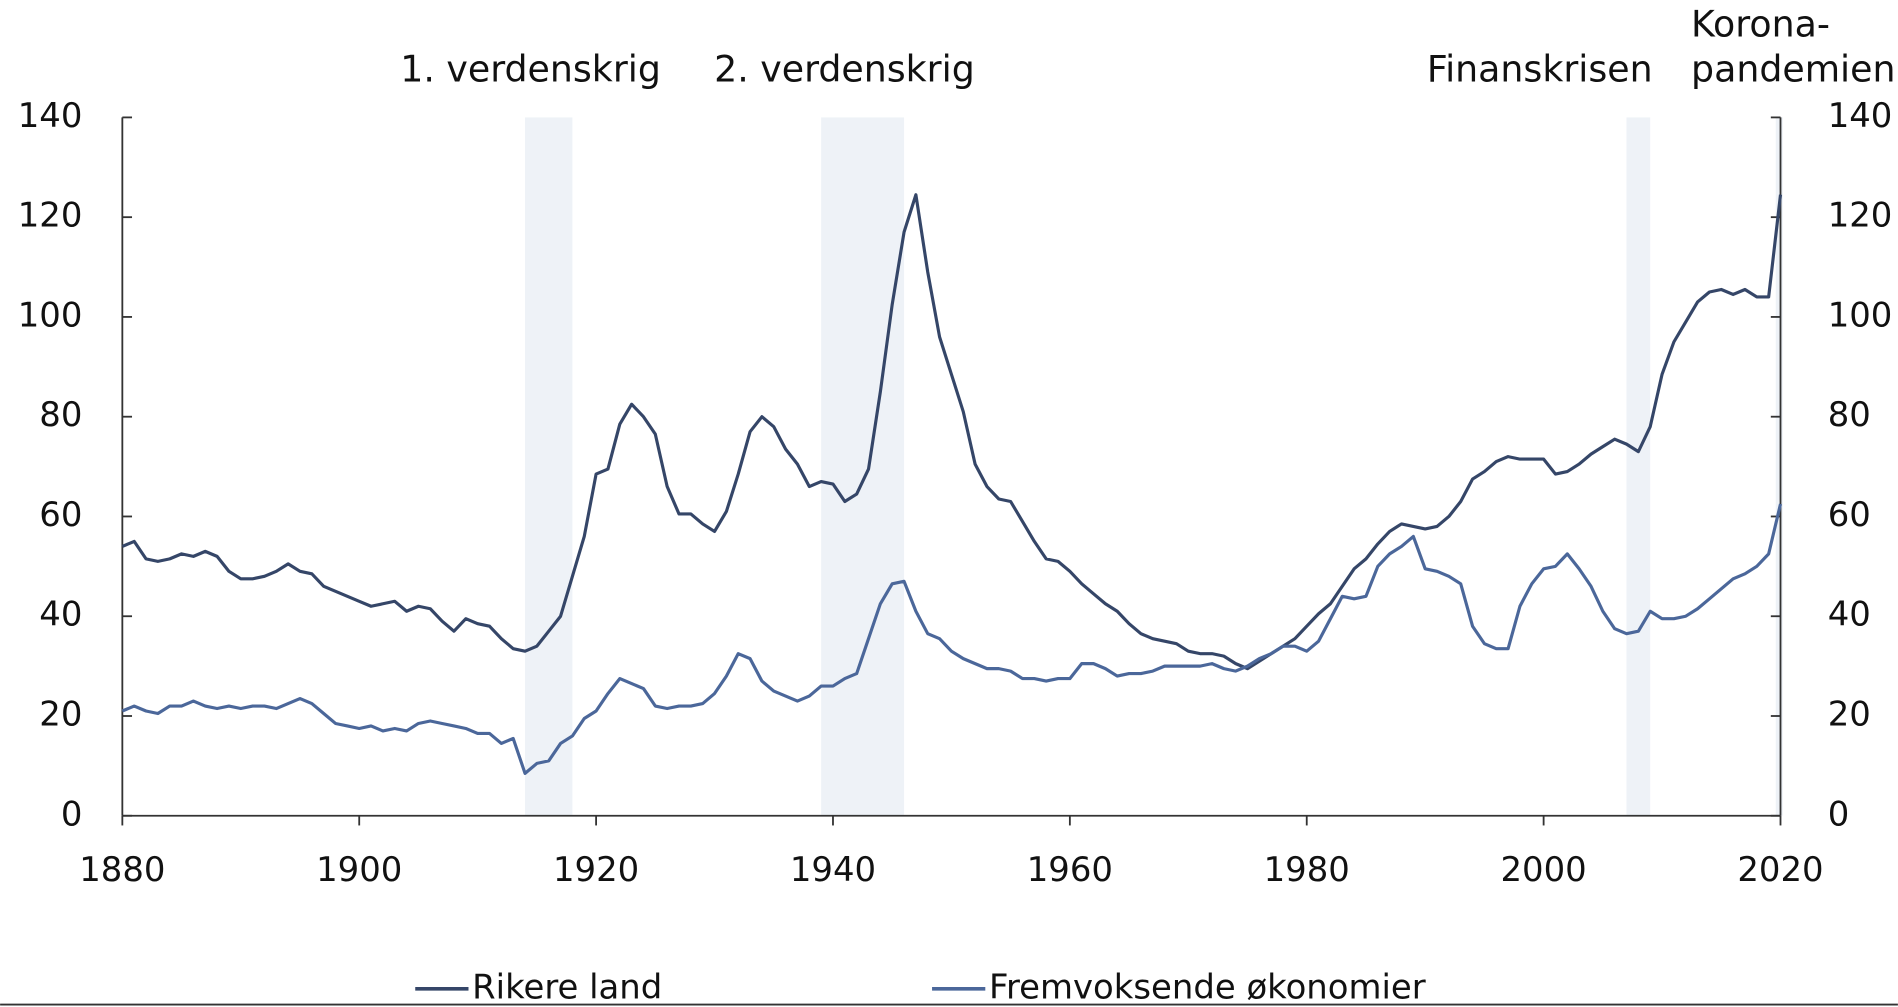 The width and height of the screenshot is (1898, 1007). I want to click on x-tick-label: 1960, so click(1070, 869).